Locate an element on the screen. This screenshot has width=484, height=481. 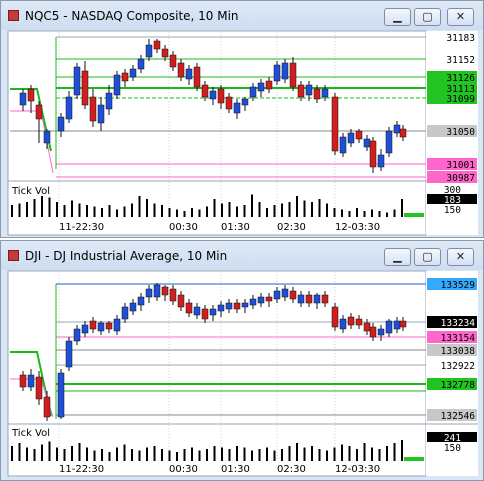
title-bar: NQC5 - NASDAQ Composite, 10 Min ▁ ▢ ✕ is located at coordinates (242, 15).